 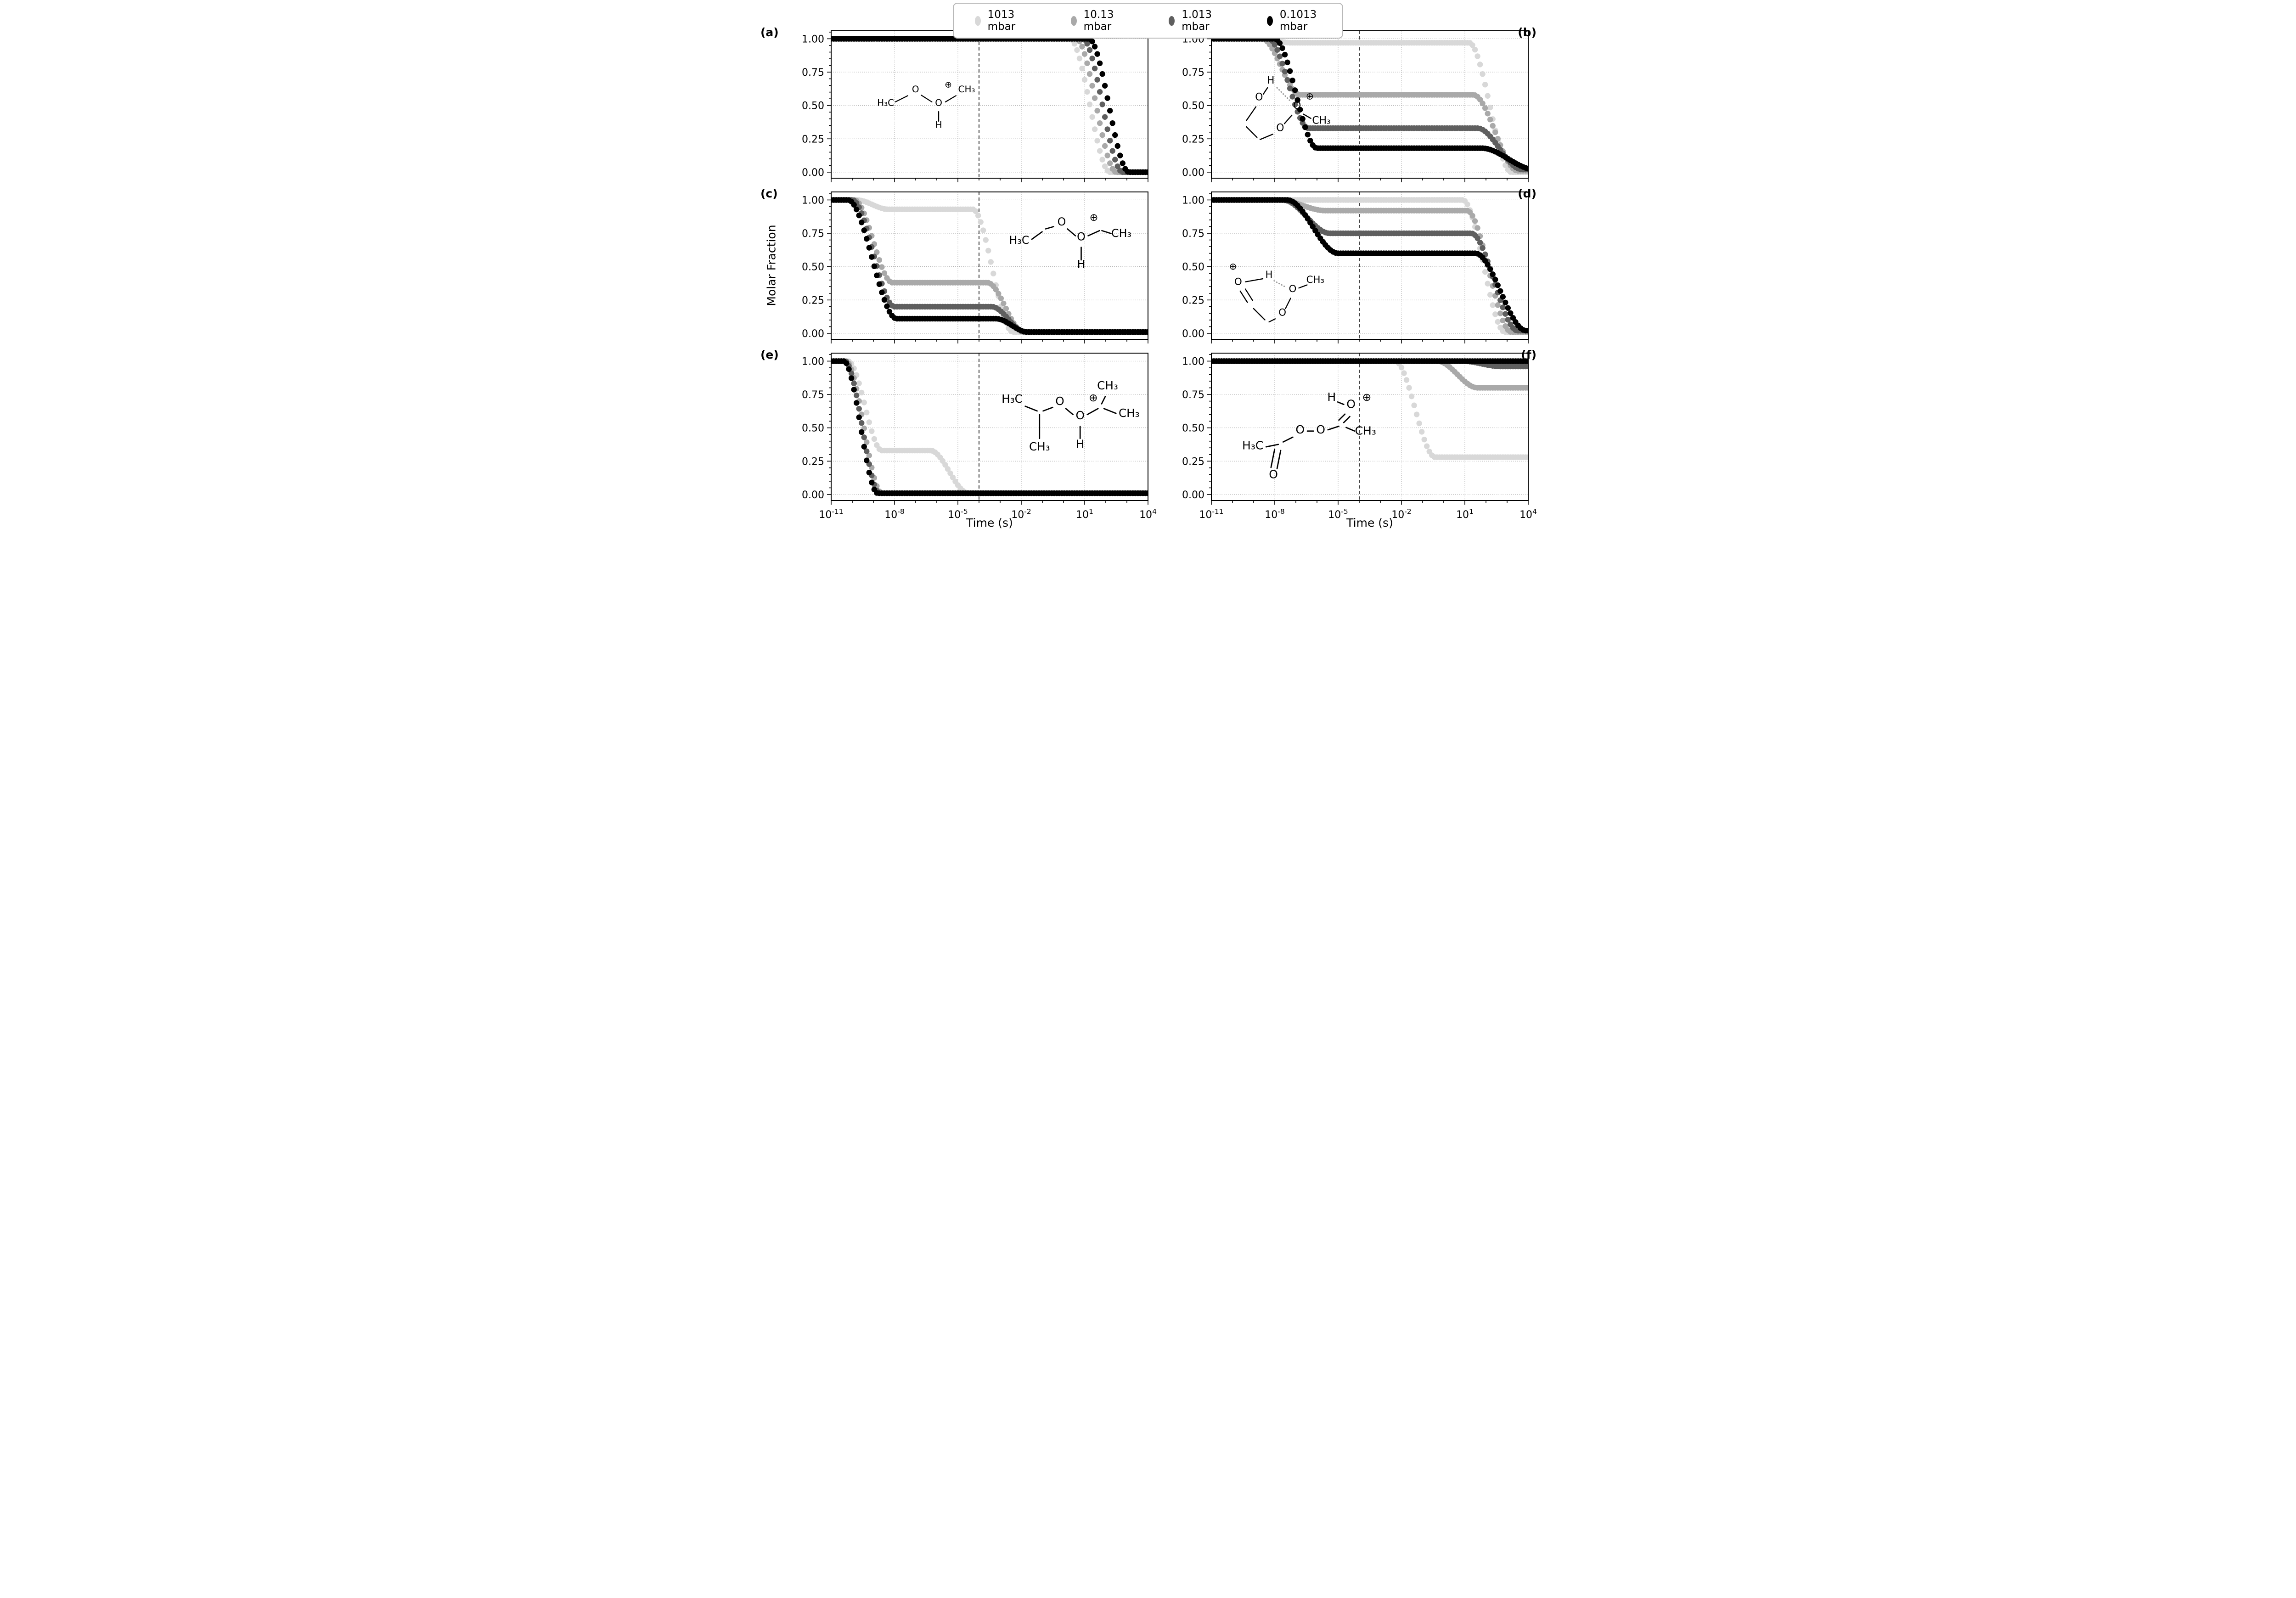 What do you see at coordinates (1401, 514) in the screenshot?
I see `svg-text: 10⁻²` at bounding box center [1401, 514].